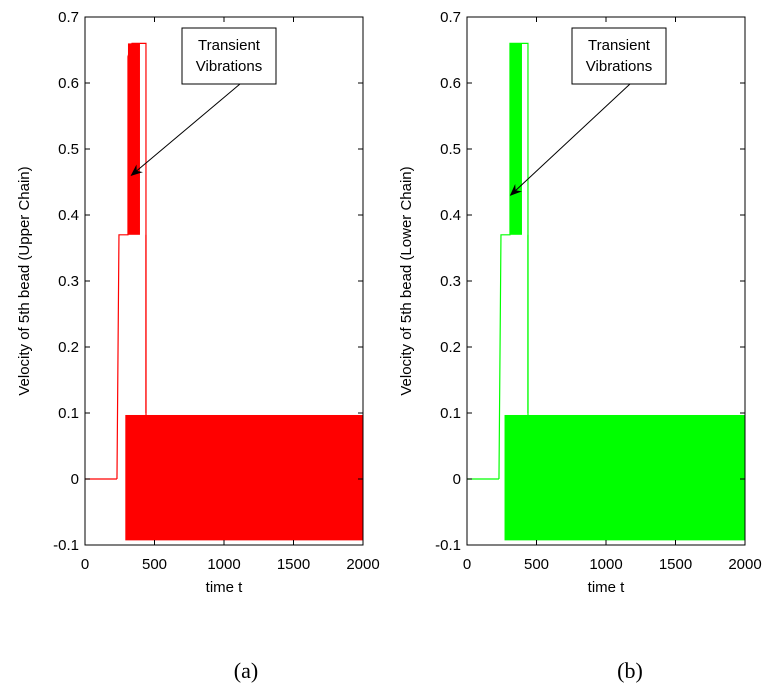 Image resolution: width=766 pixels, height=690 pixels. What do you see at coordinates (406, 280) in the screenshot?
I see `y-axis-label: Velocity of 5th bead (Lower Chain)` at bounding box center [406, 280].